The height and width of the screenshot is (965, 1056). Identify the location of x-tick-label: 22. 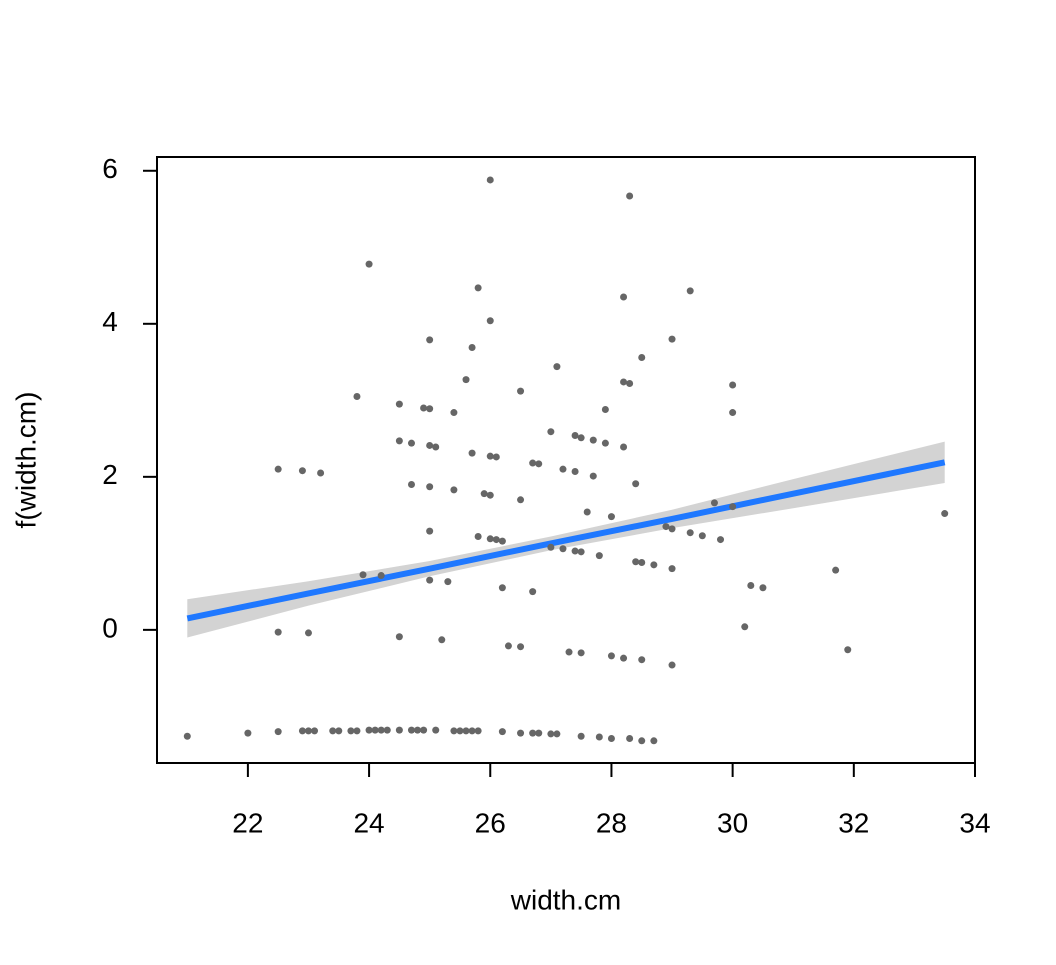
(247, 822).